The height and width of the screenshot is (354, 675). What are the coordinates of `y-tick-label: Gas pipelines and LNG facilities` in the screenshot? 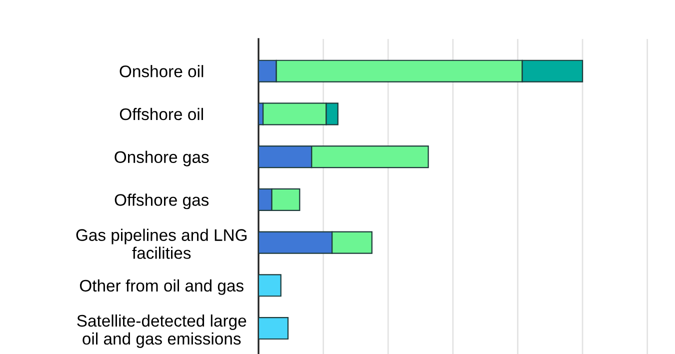 It's located at (161, 243).